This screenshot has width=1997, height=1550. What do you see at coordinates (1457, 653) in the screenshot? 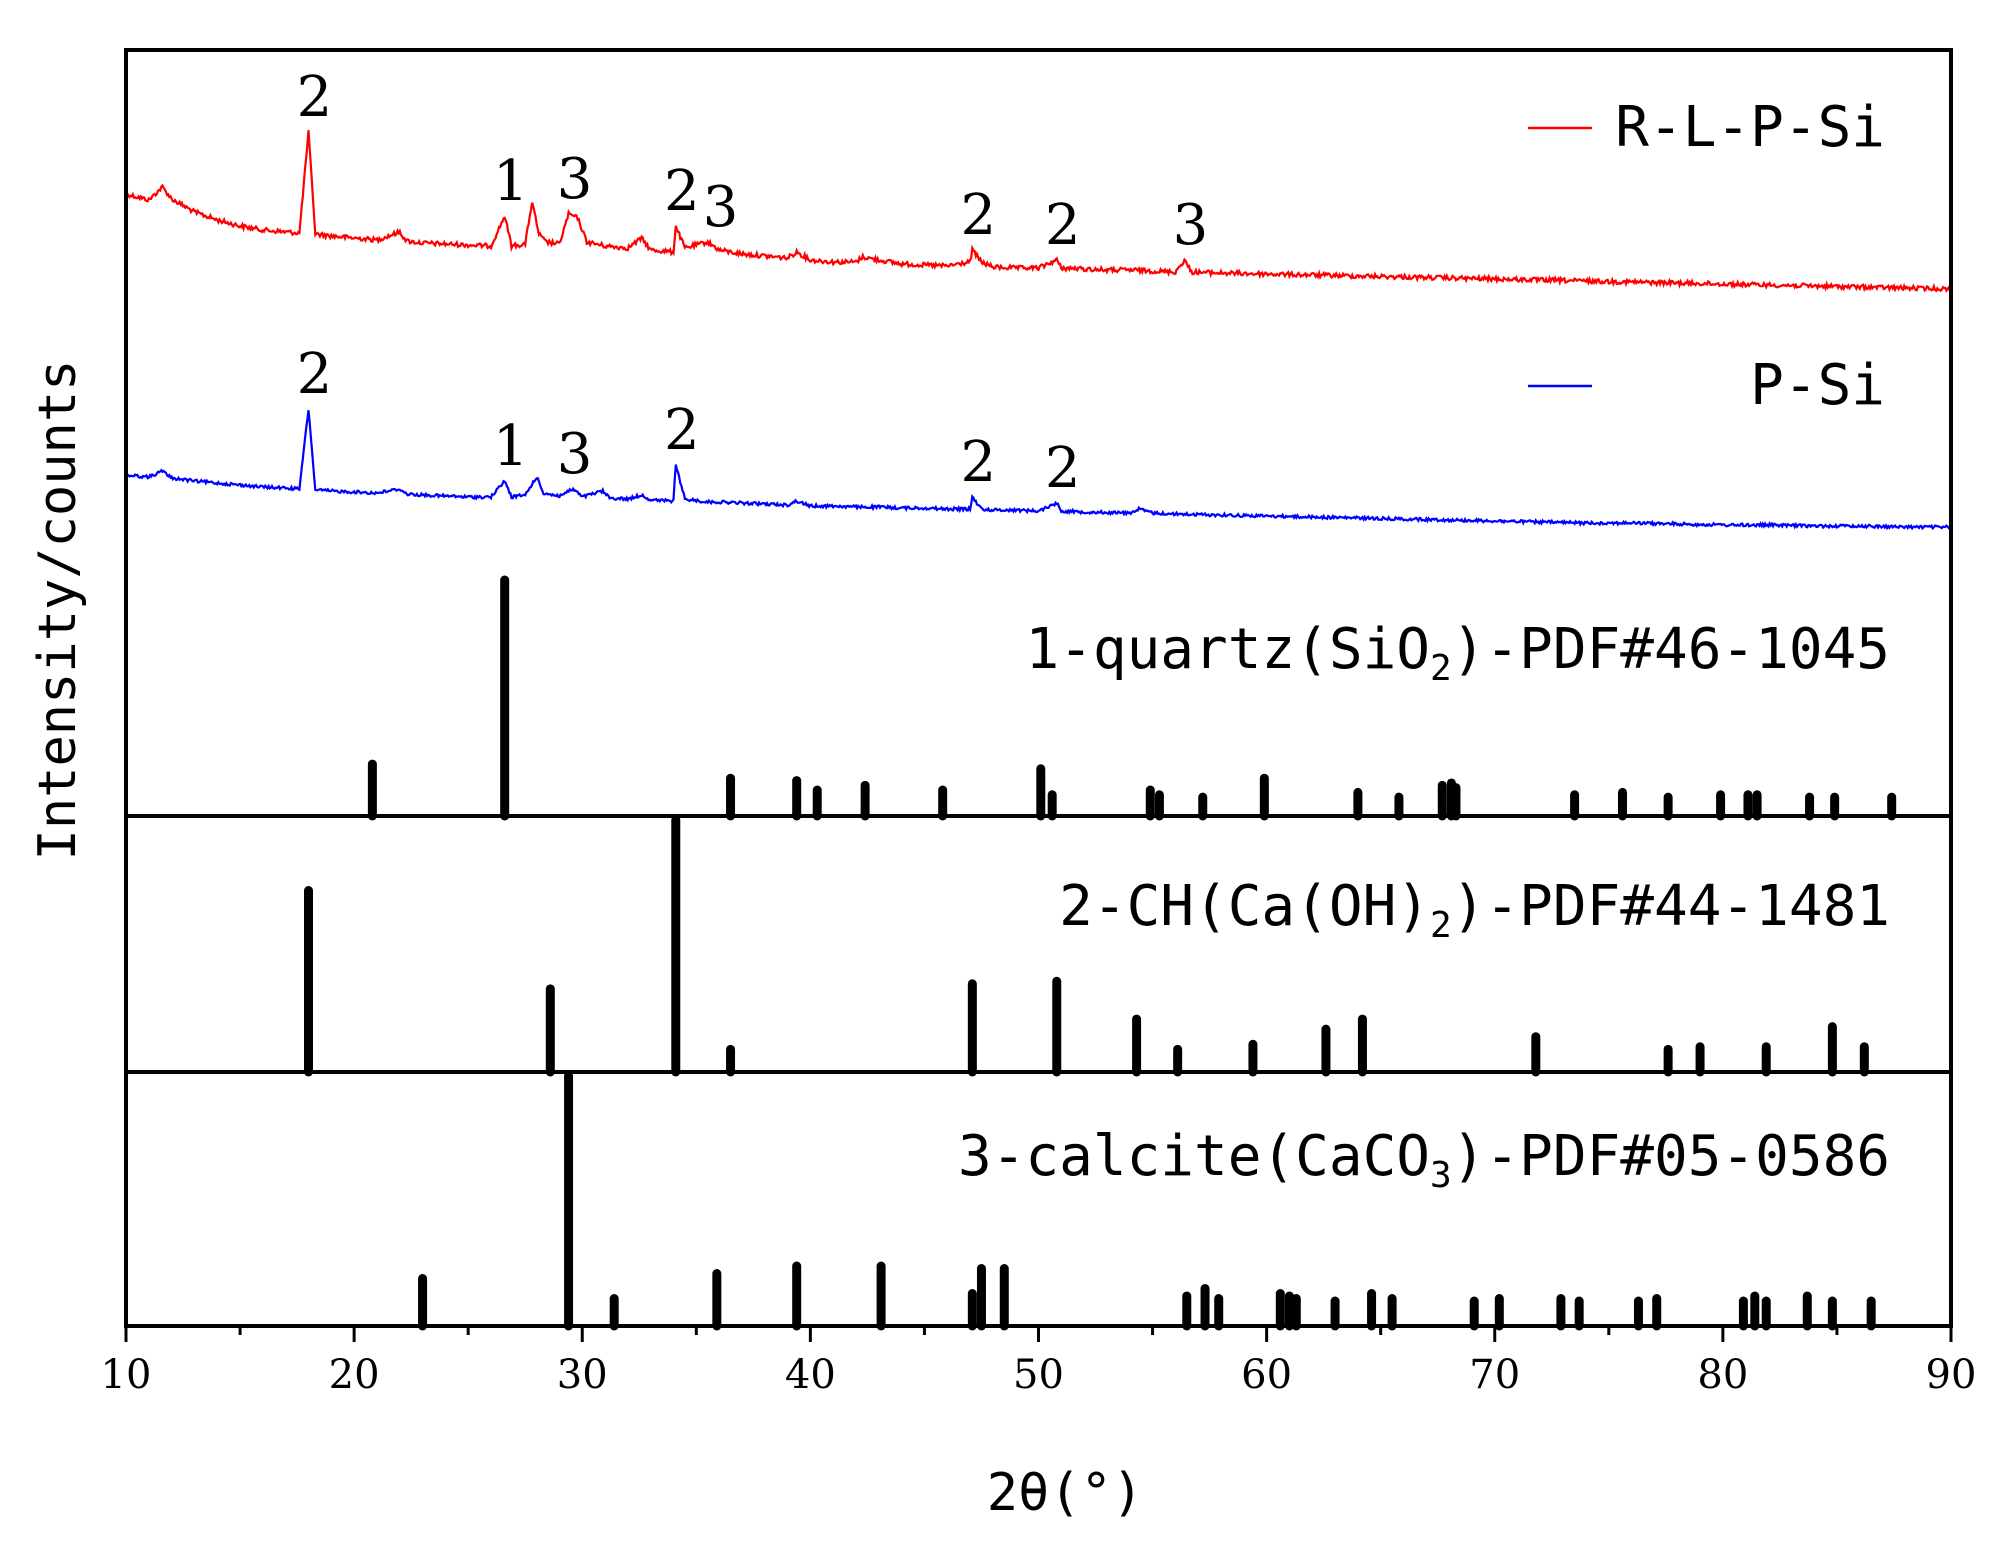
I see `reference-label: 1-quartz(SiO2)-PDF#46-1045` at bounding box center [1457, 653].